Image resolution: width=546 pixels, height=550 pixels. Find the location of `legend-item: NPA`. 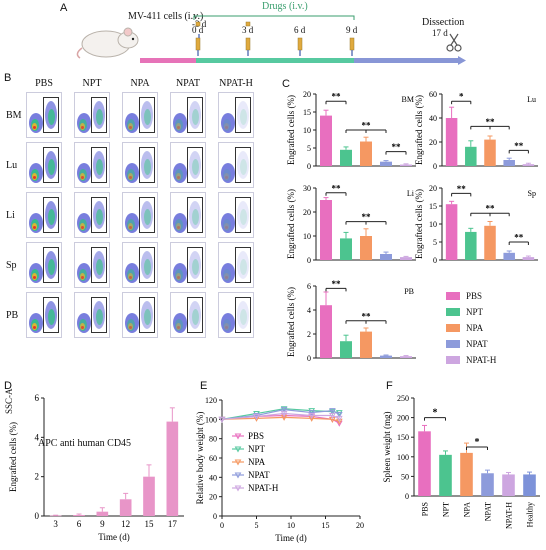

legend-item: NPA is located at coordinates (471, 328).